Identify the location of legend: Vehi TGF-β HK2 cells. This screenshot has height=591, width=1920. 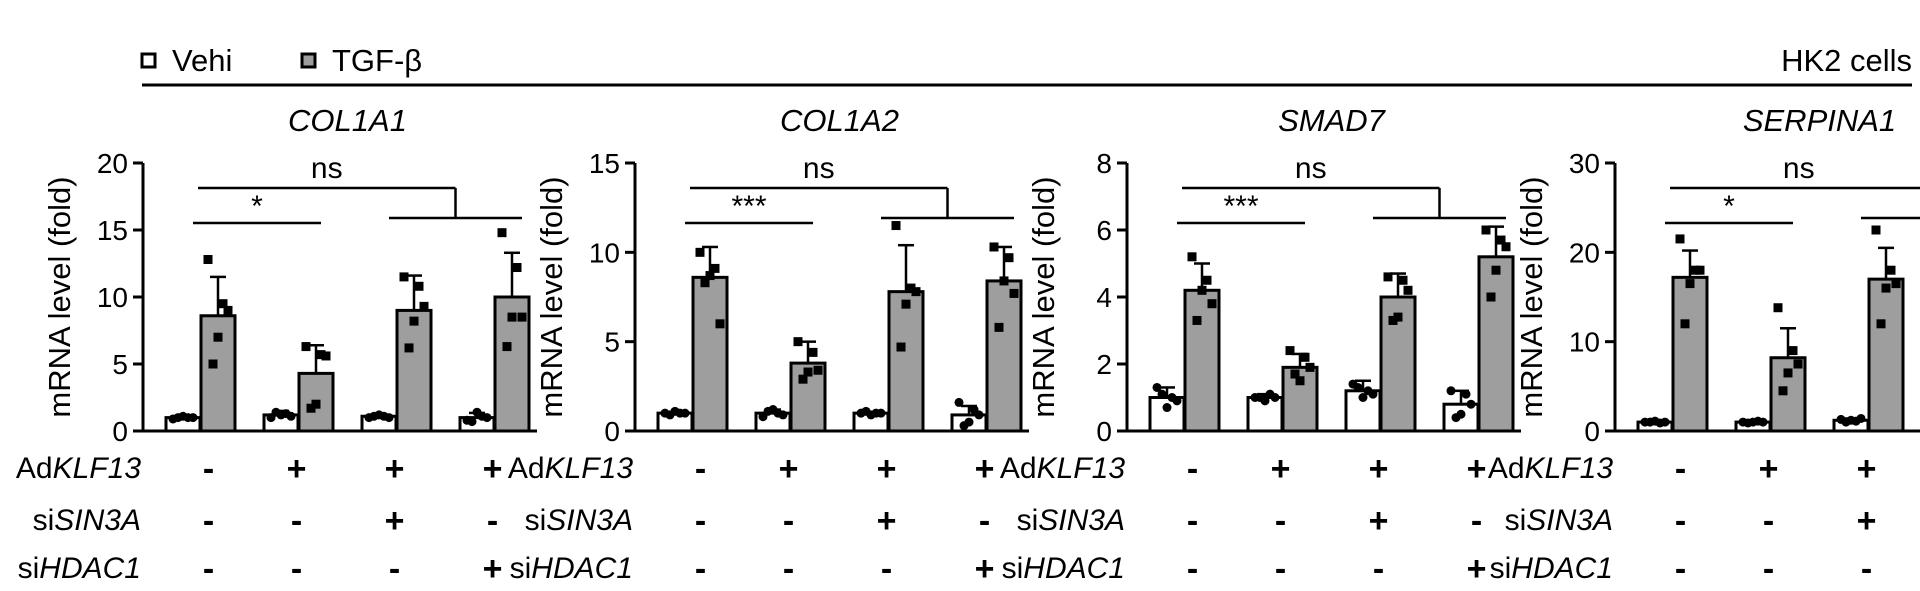
(1026, 65).